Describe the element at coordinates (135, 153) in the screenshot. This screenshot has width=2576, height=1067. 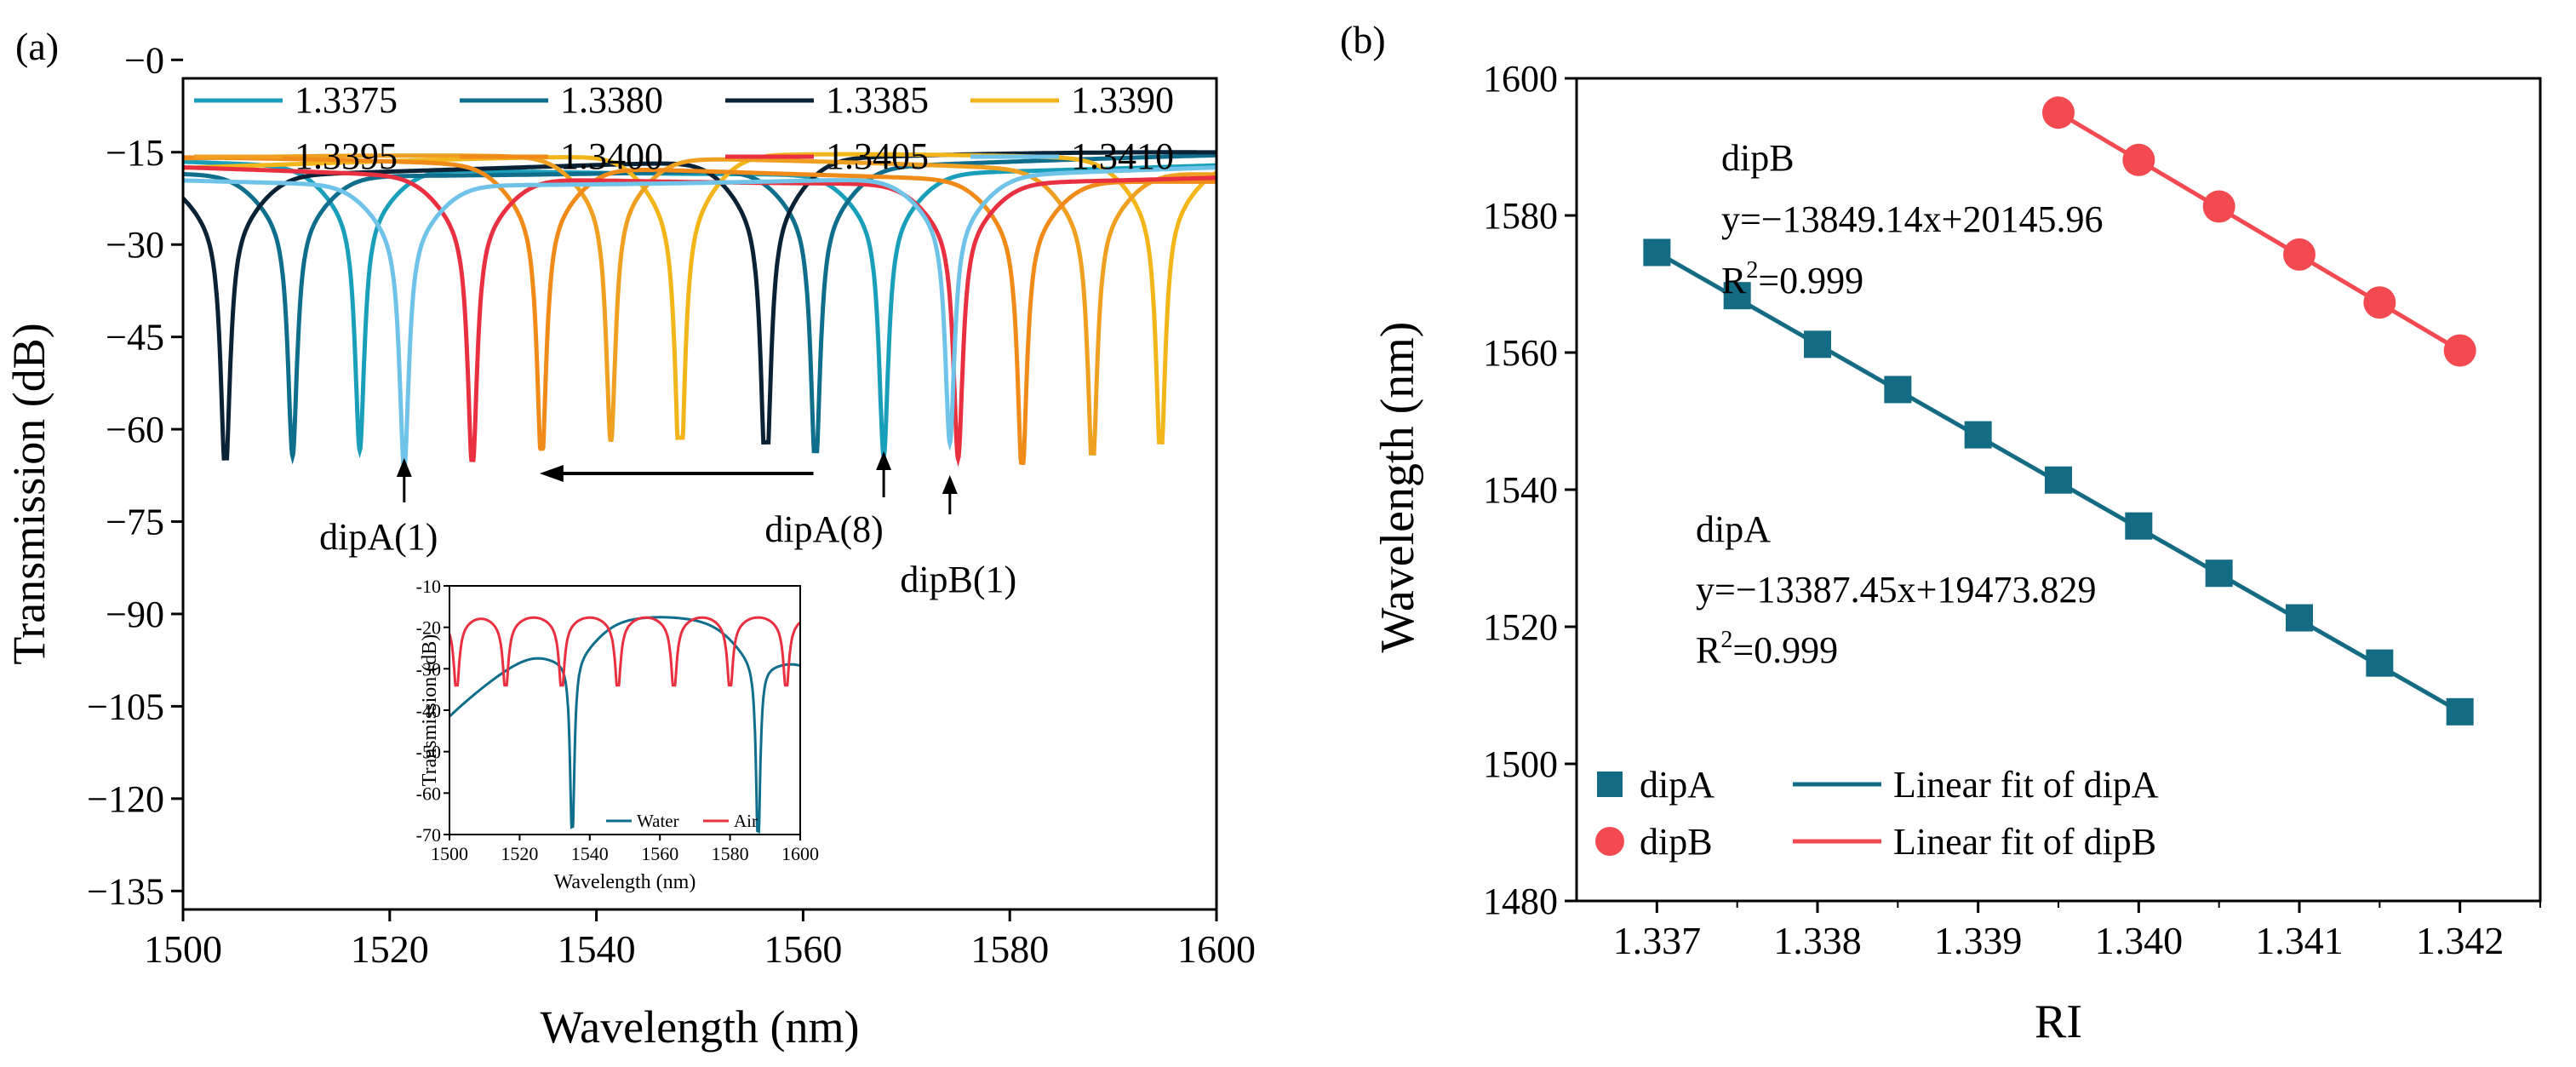
I see `a-ytick-label: −15` at that location.